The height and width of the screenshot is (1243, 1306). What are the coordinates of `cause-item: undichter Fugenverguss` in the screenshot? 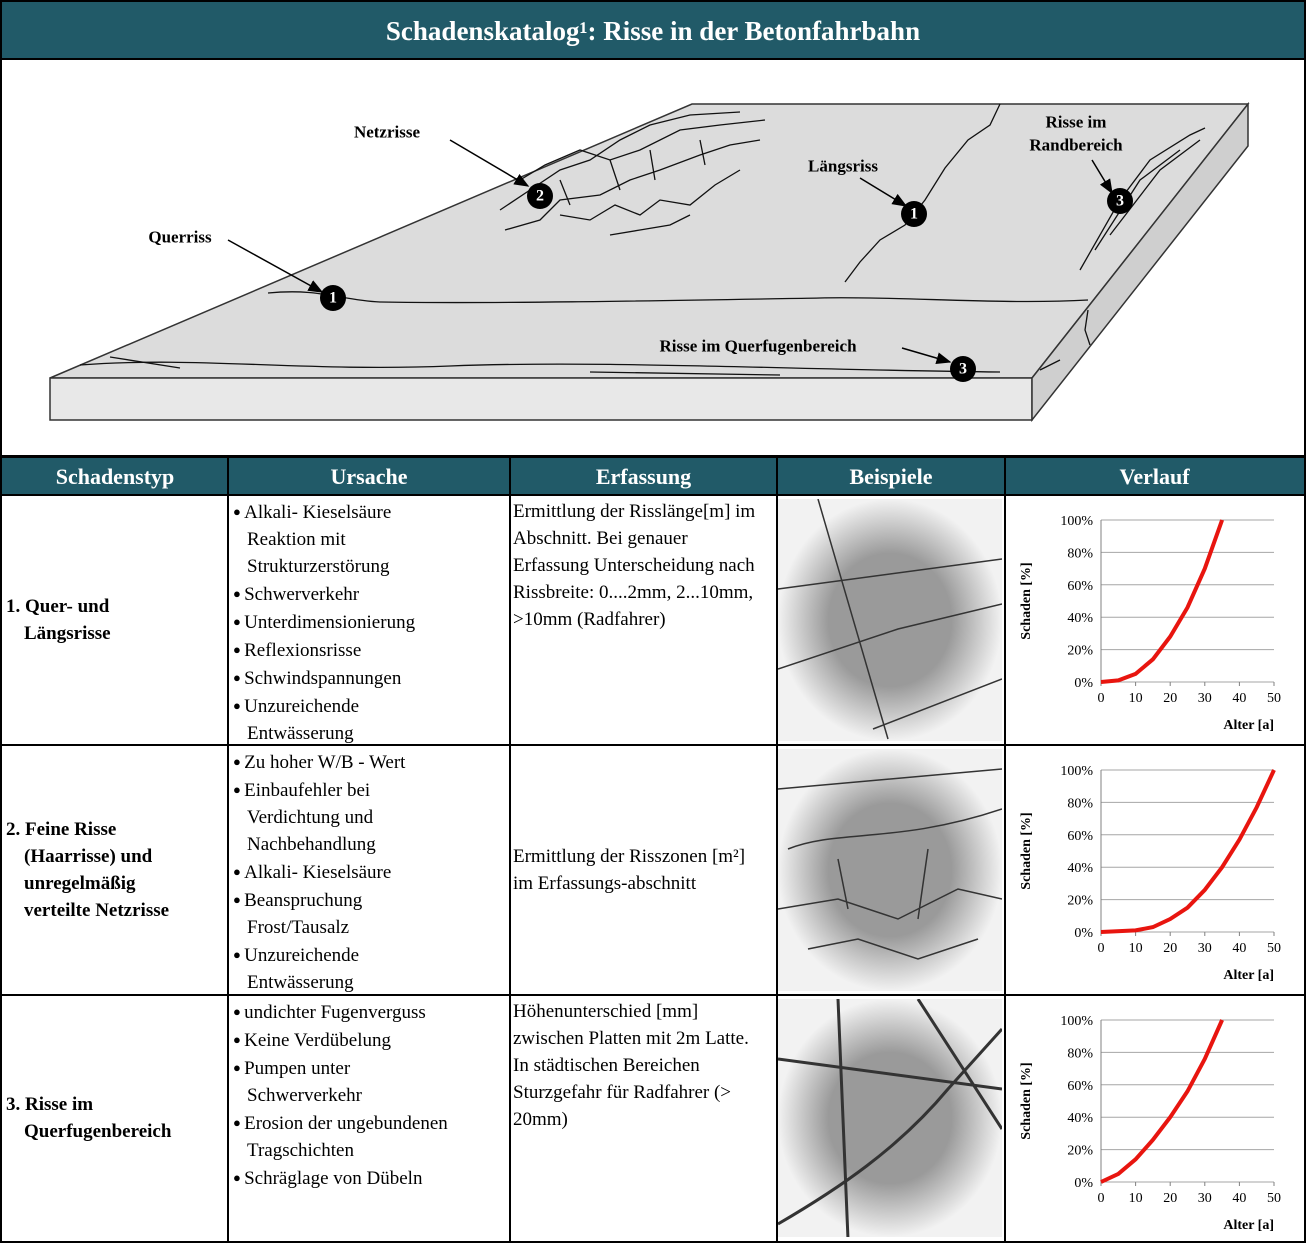 It's located at (343, 1012).